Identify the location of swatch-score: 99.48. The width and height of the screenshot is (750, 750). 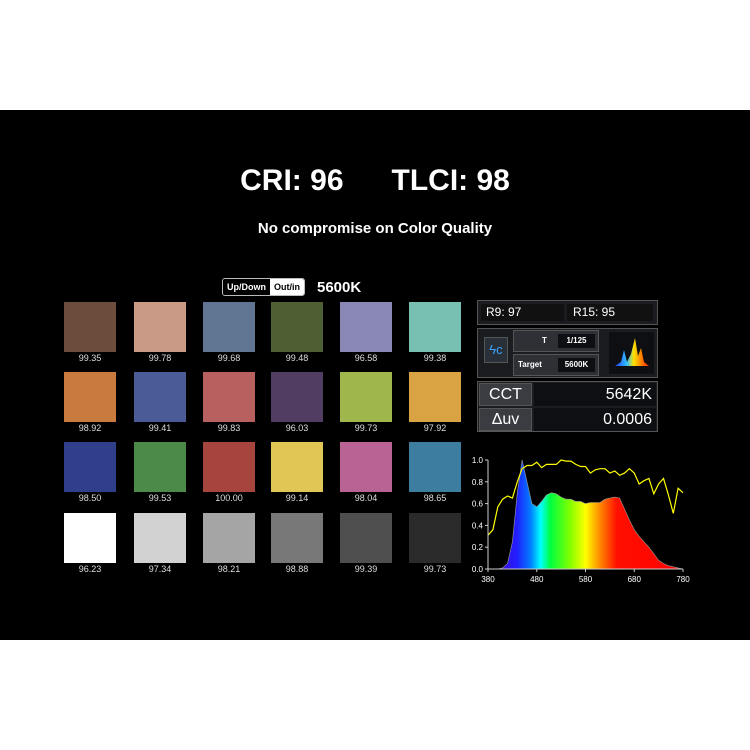
(297, 358).